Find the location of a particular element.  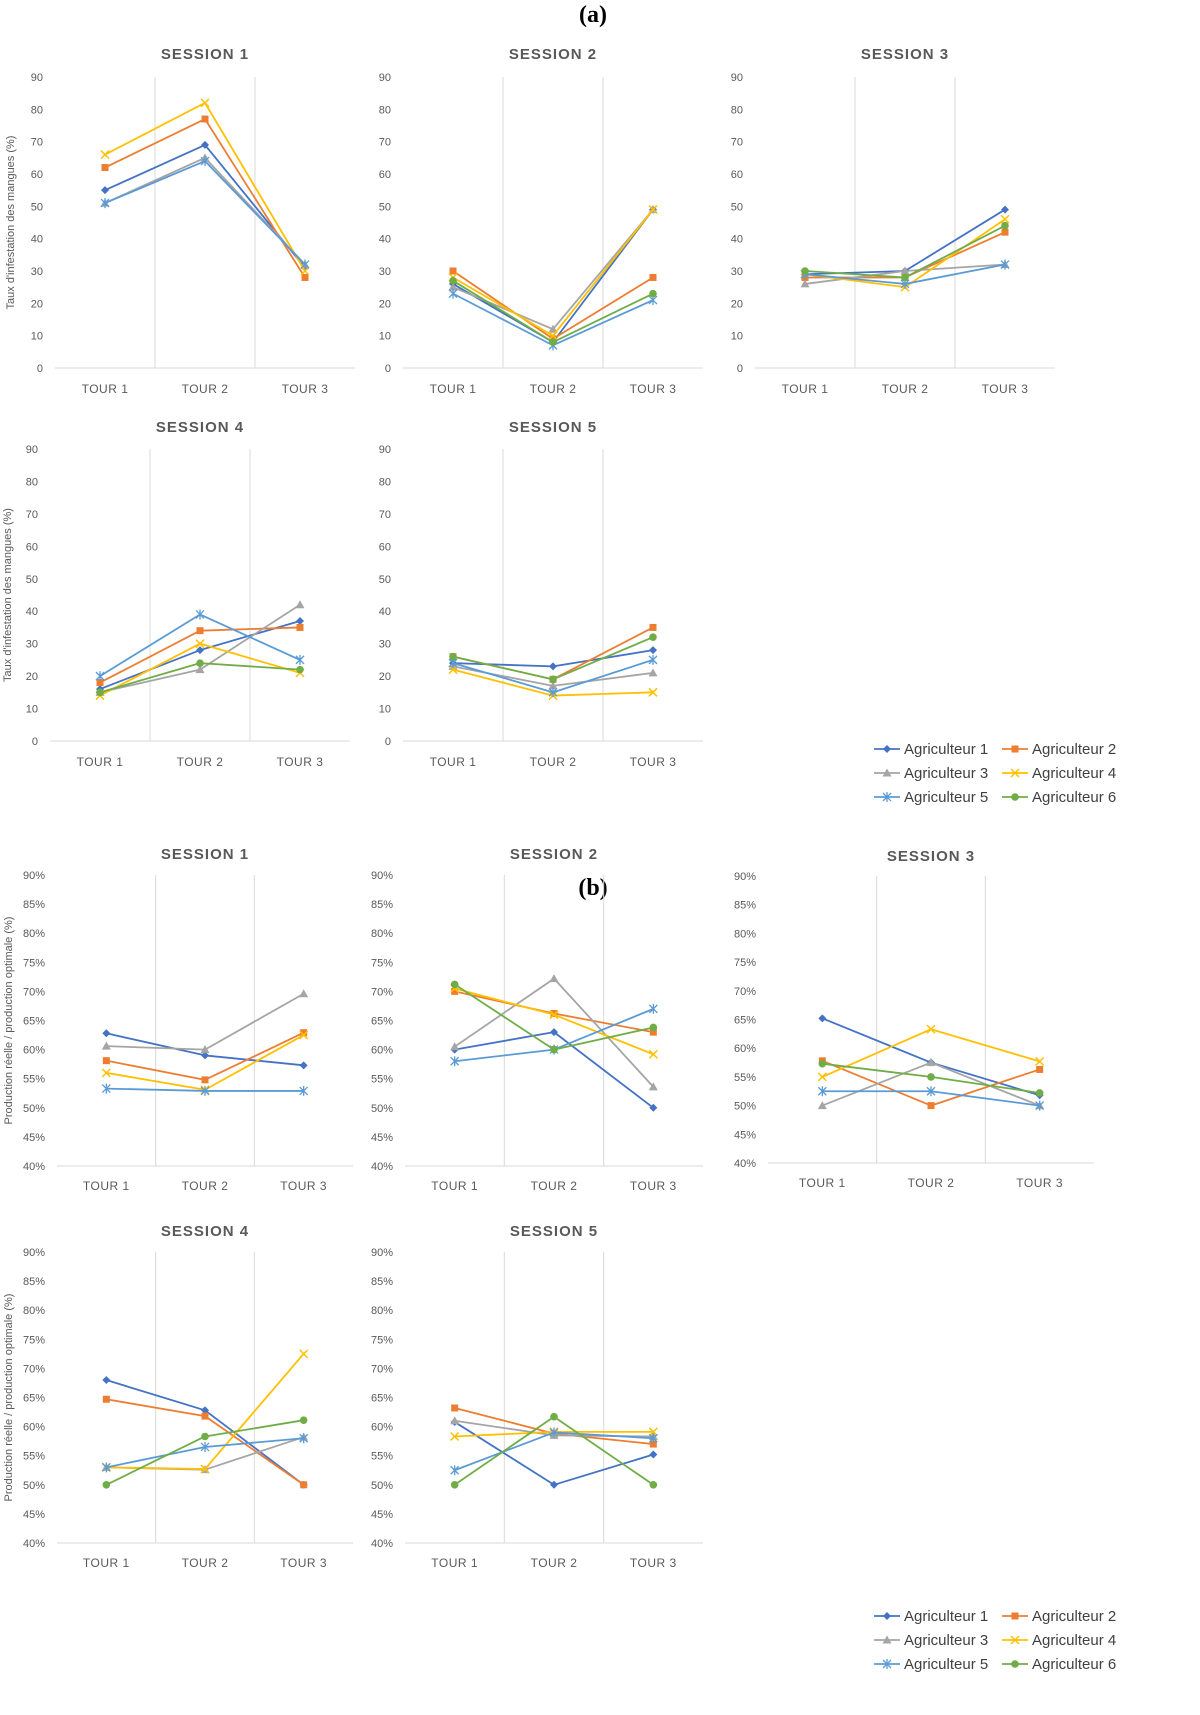

legend-item-agriculteur-5: Agriculteur 5 is located at coordinates (931, 797).